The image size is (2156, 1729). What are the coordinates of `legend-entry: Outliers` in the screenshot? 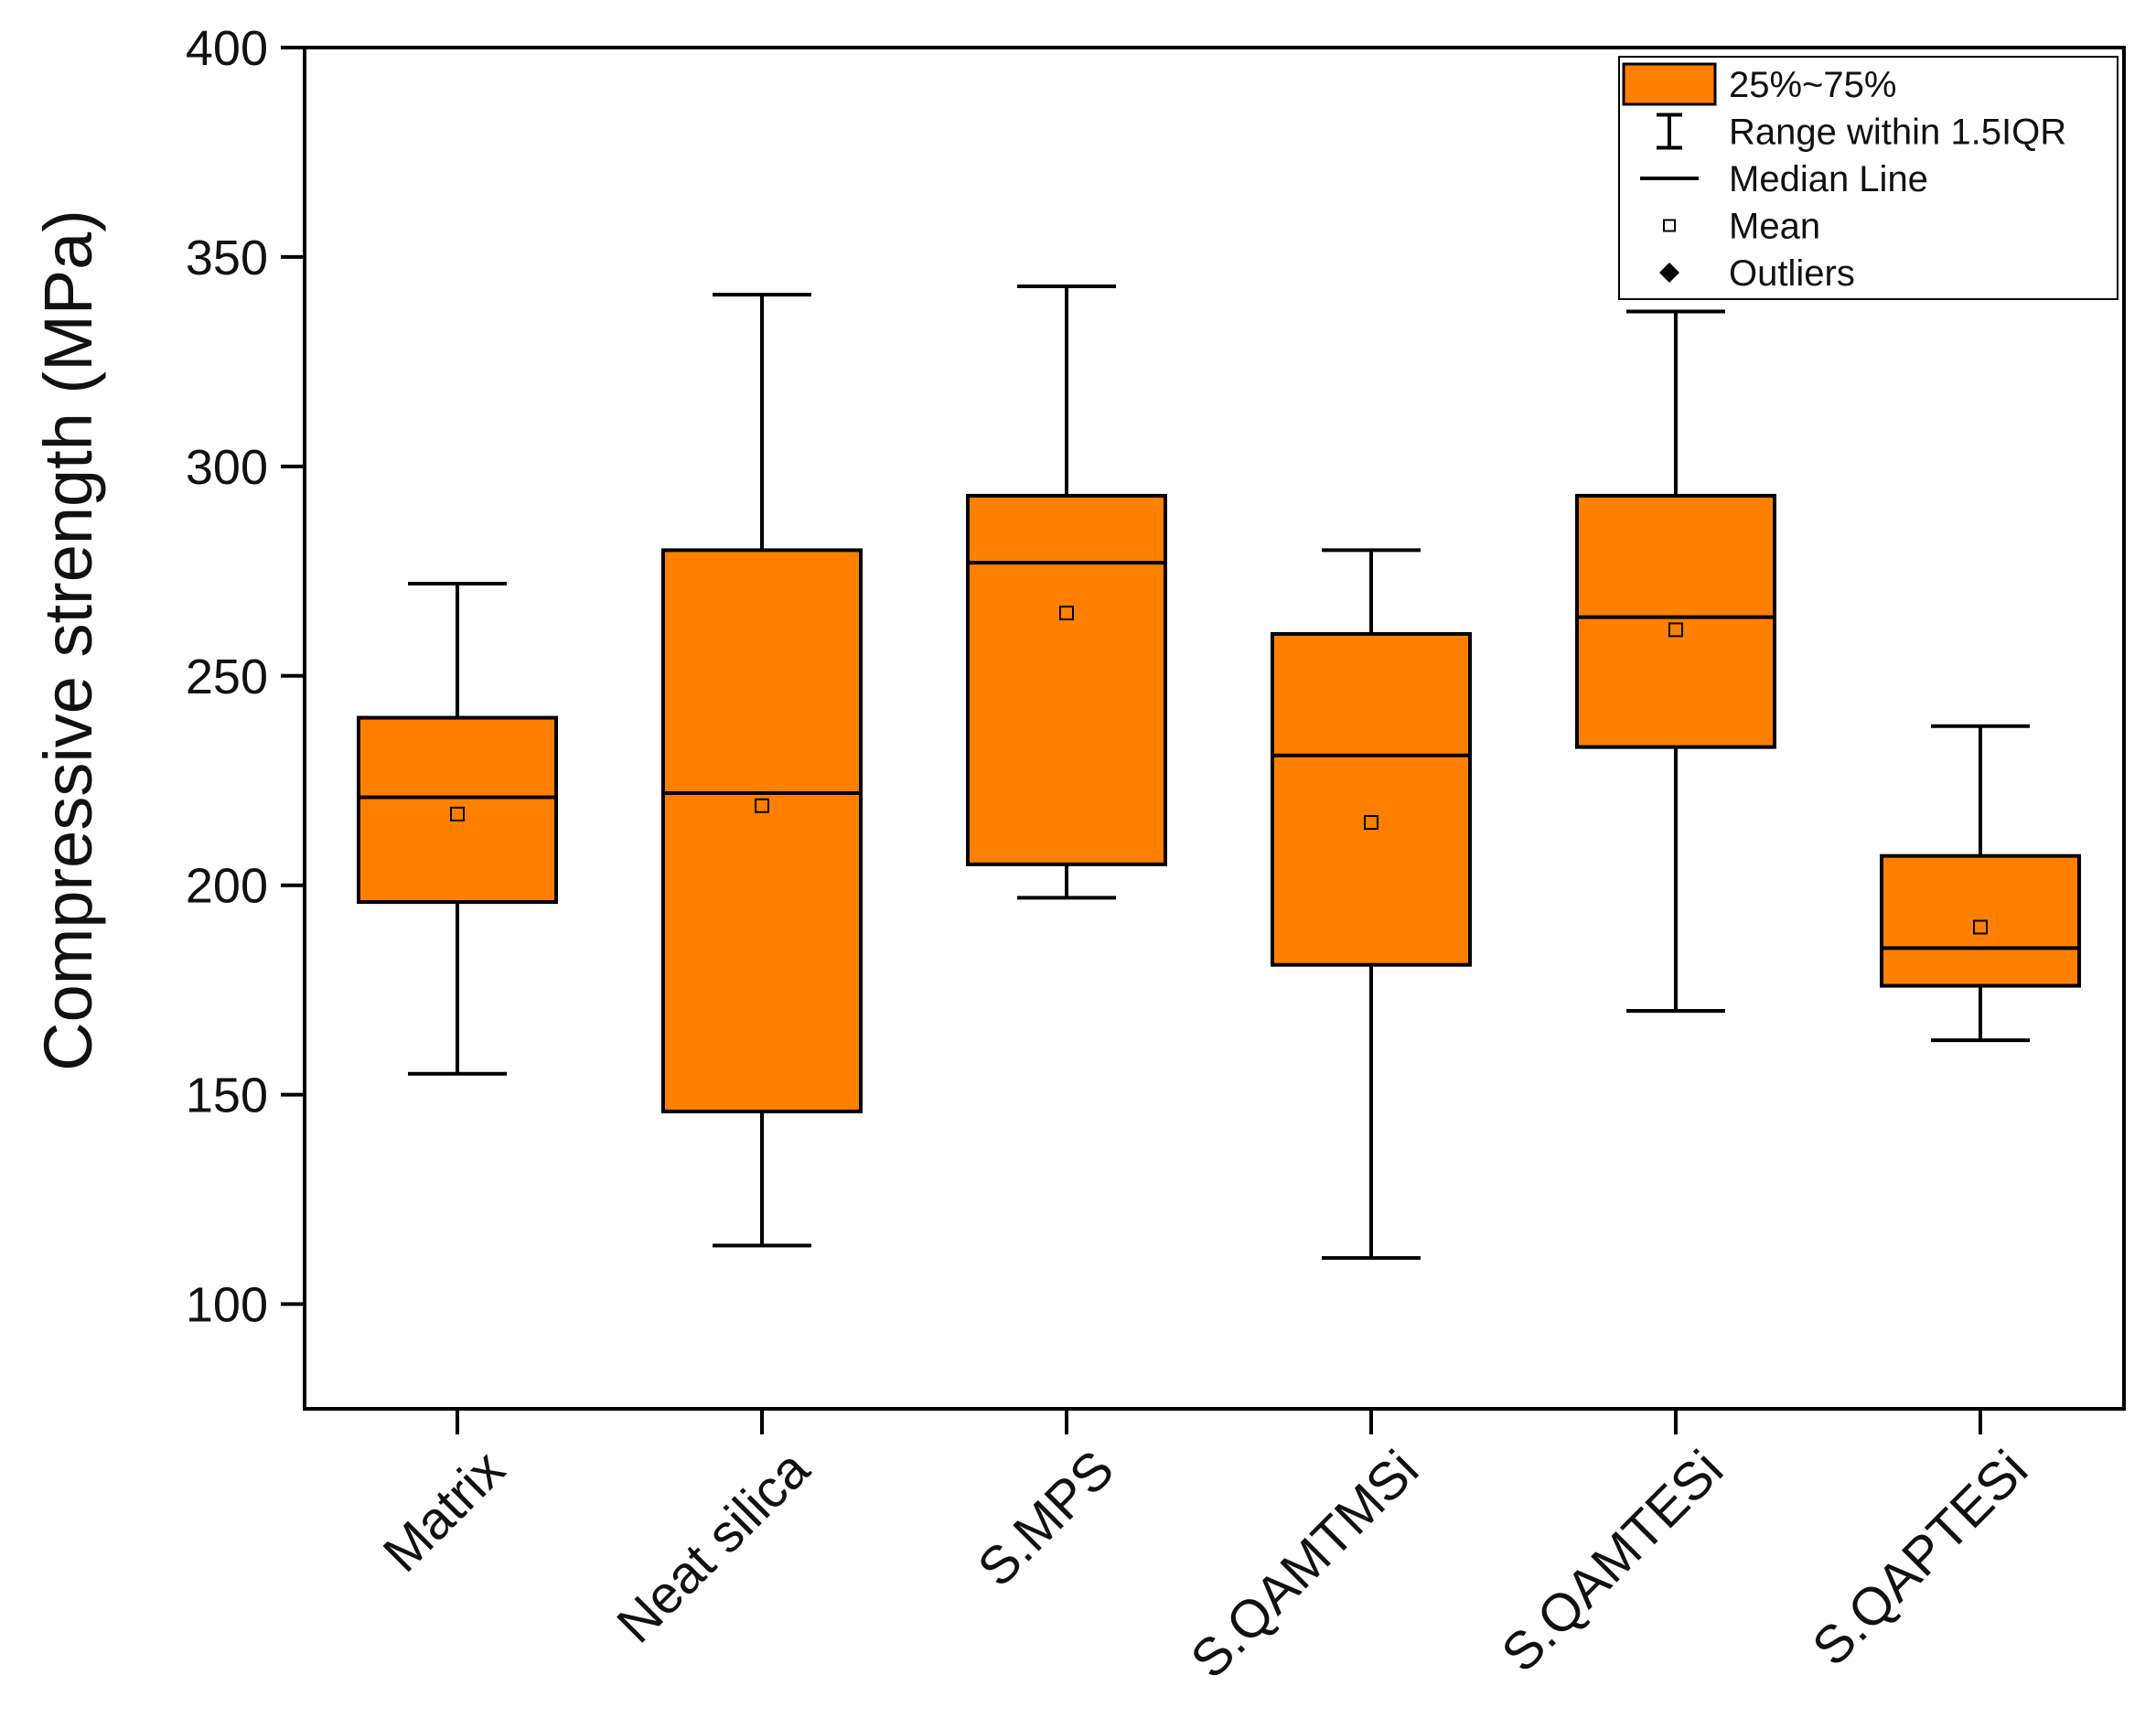 It's located at (1757, 273).